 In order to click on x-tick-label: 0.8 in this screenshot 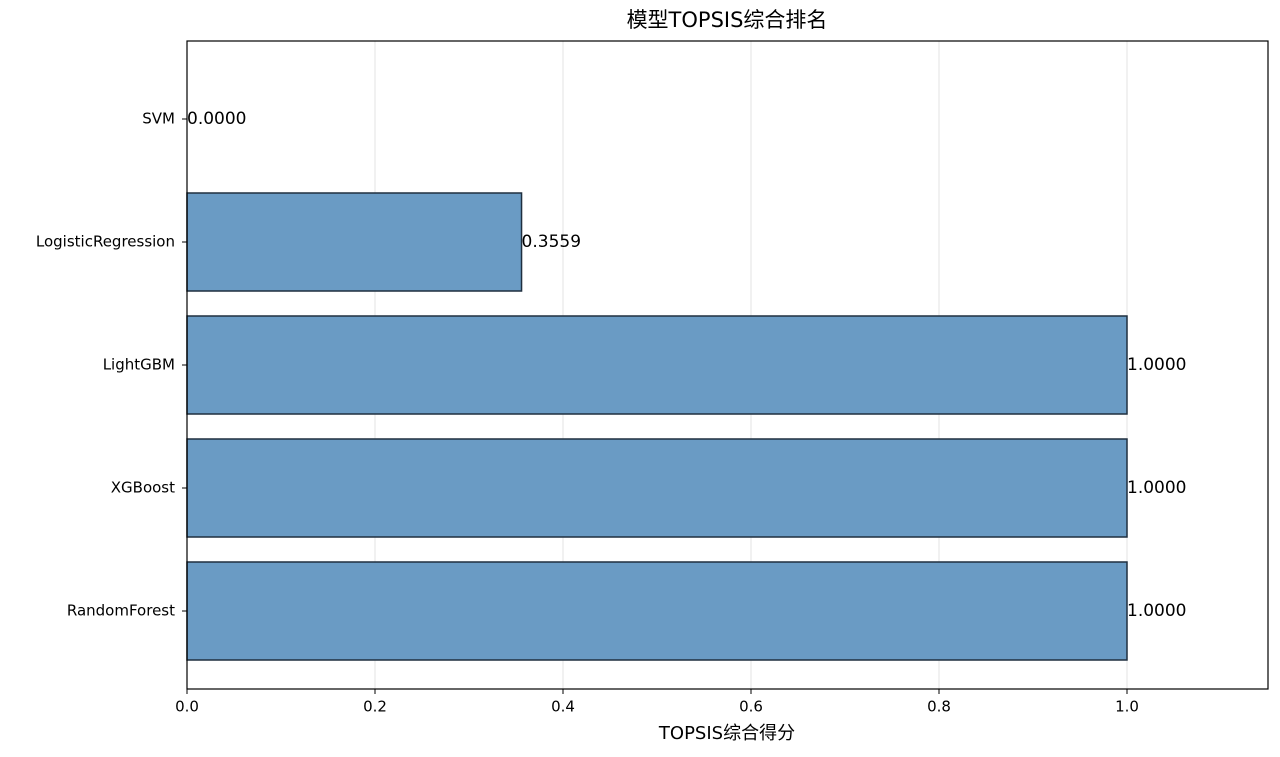, I will do `click(939, 707)`.